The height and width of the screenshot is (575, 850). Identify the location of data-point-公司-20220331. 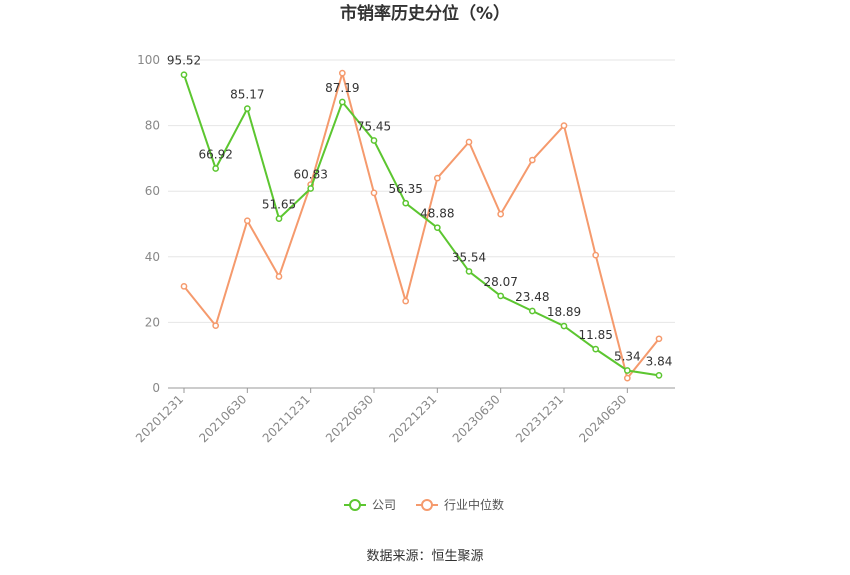
(342, 102).